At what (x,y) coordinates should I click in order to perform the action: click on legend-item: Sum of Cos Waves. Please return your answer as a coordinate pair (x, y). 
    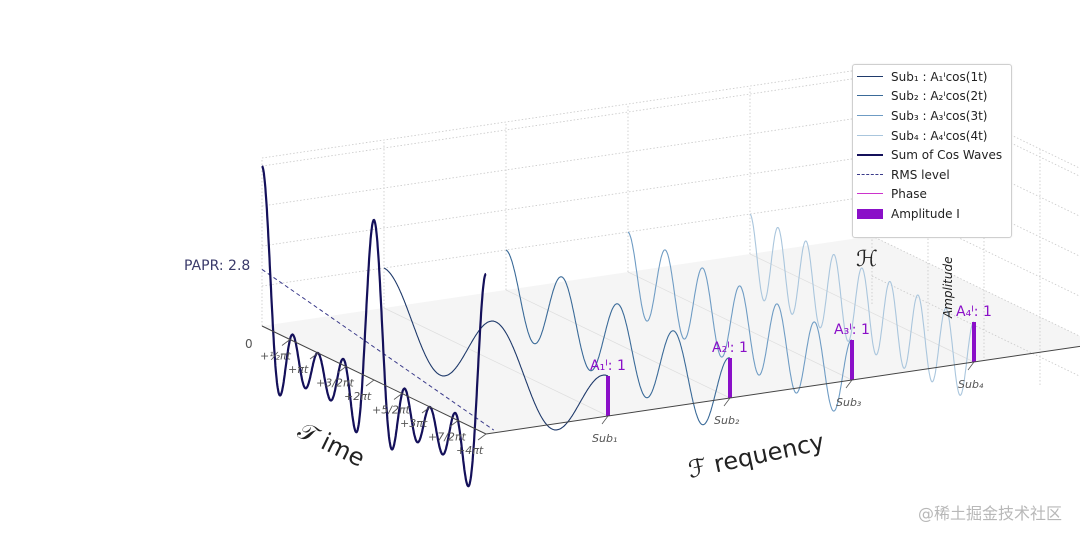
    Looking at the image, I should click on (932, 155).